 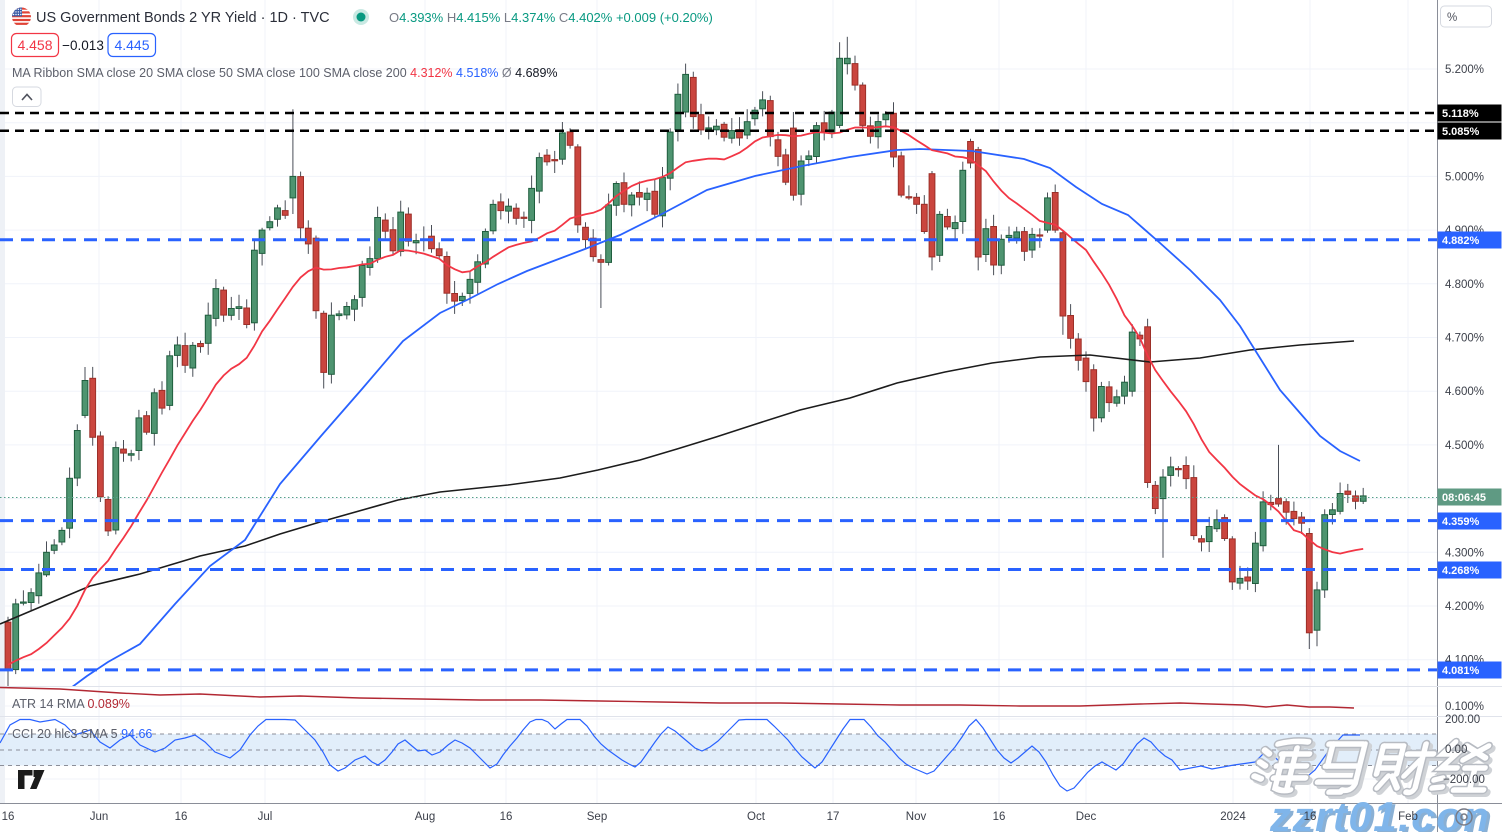 I want to click on svg-text: 4.882%, so click(x=1461, y=241).